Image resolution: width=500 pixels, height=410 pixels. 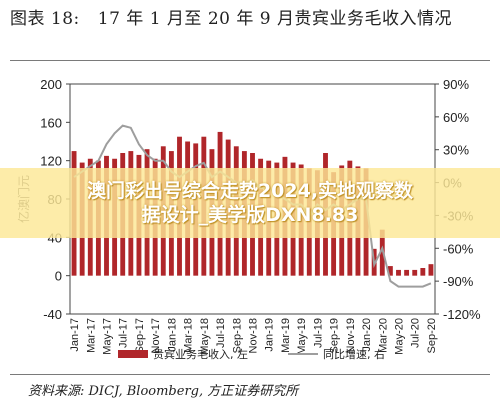 What do you see at coordinates (250, 60) in the screenshot?
I see `title-rule` at bounding box center [250, 60].